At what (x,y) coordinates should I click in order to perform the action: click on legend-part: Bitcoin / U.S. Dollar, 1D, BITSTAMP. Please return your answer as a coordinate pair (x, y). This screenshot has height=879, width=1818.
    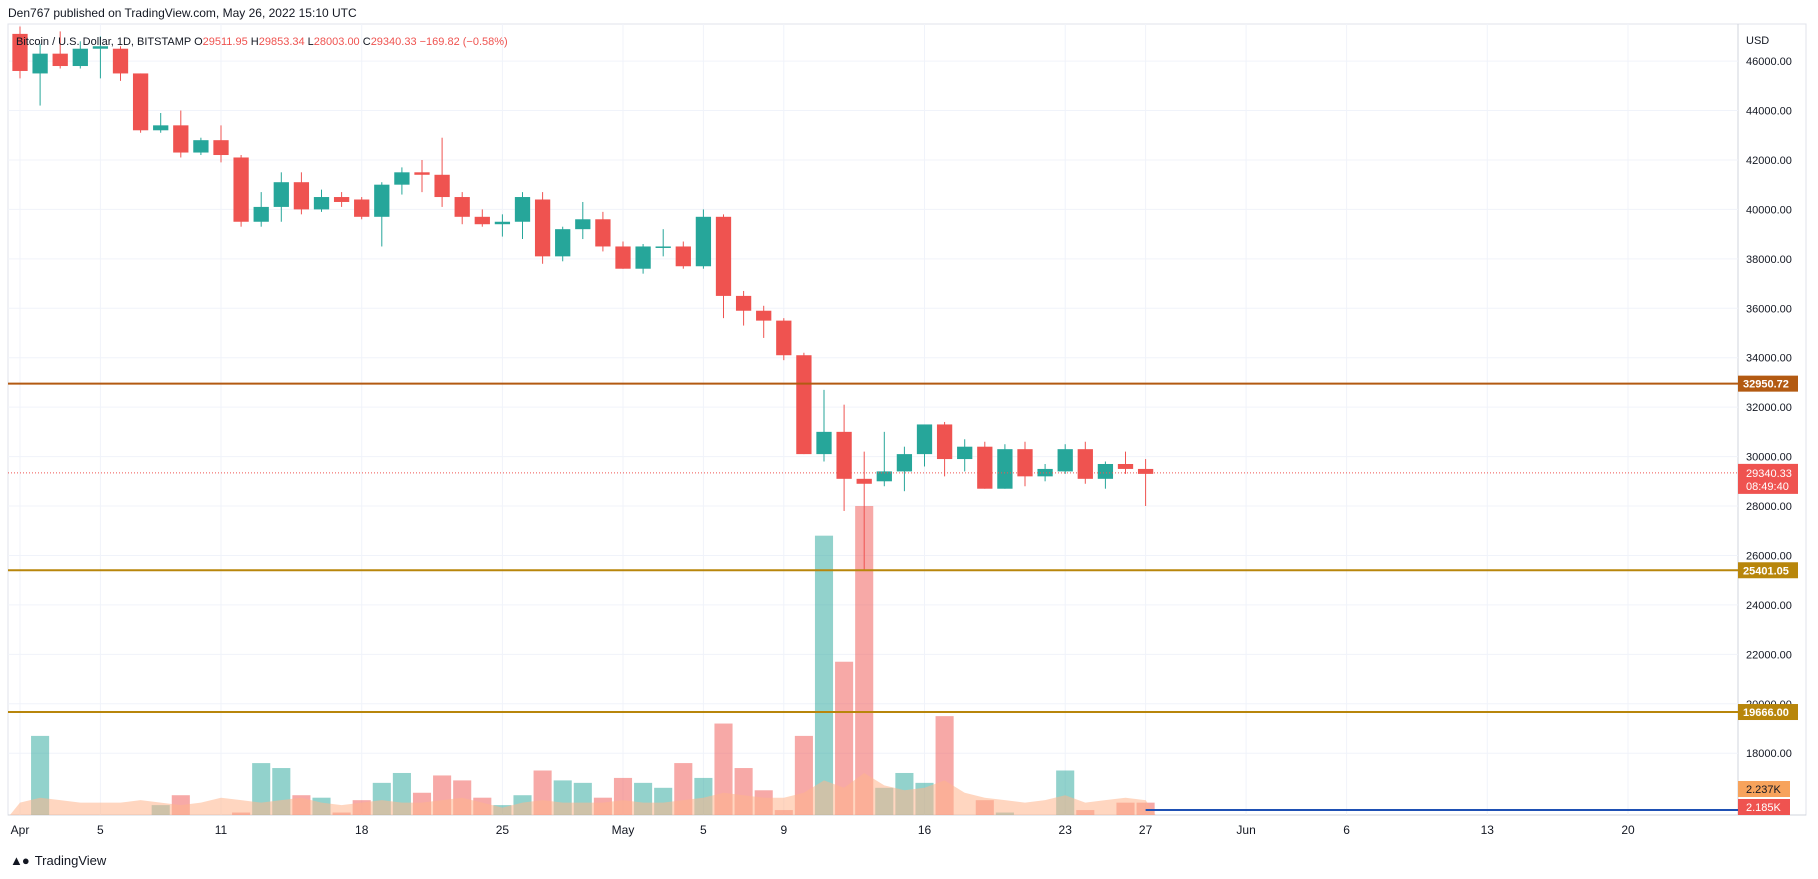
    Looking at the image, I should click on (105, 42).